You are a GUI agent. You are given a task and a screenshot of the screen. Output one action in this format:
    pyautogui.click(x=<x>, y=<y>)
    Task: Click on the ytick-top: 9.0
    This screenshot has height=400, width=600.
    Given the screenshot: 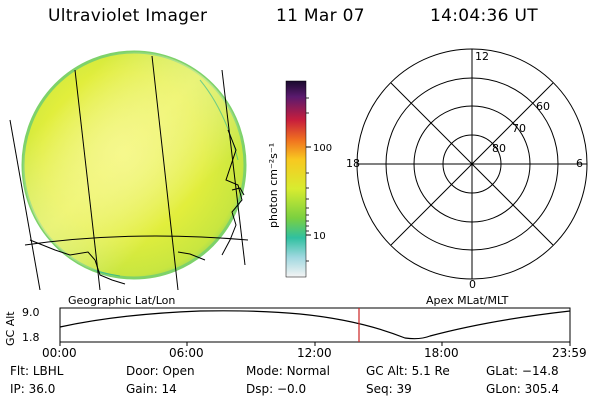 What is the action you would take?
    pyautogui.click(x=31, y=312)
    